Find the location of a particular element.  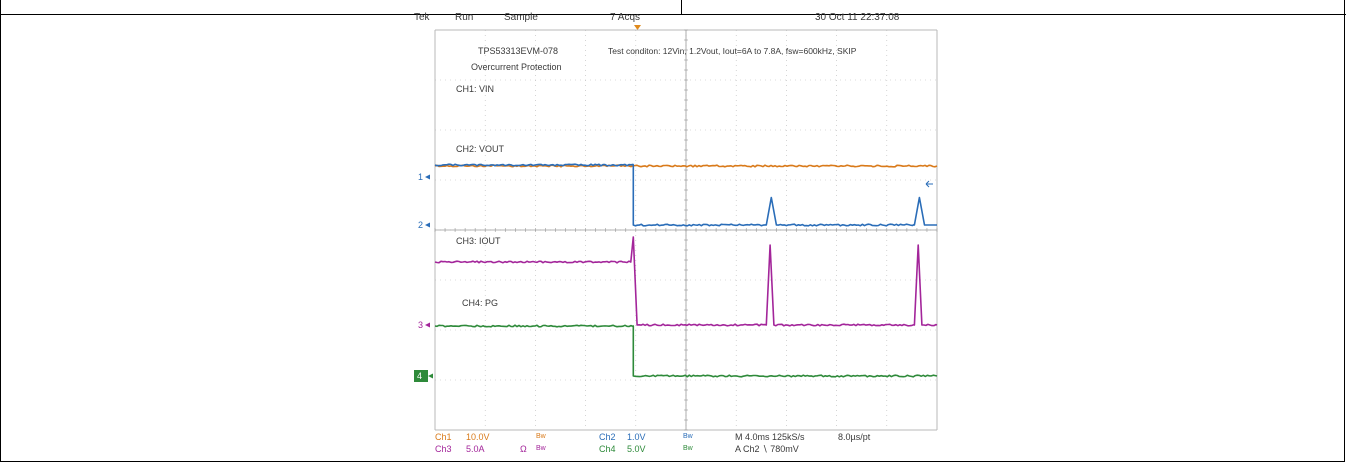

ch3-bw: Bw is located at coordinates (541, 448).